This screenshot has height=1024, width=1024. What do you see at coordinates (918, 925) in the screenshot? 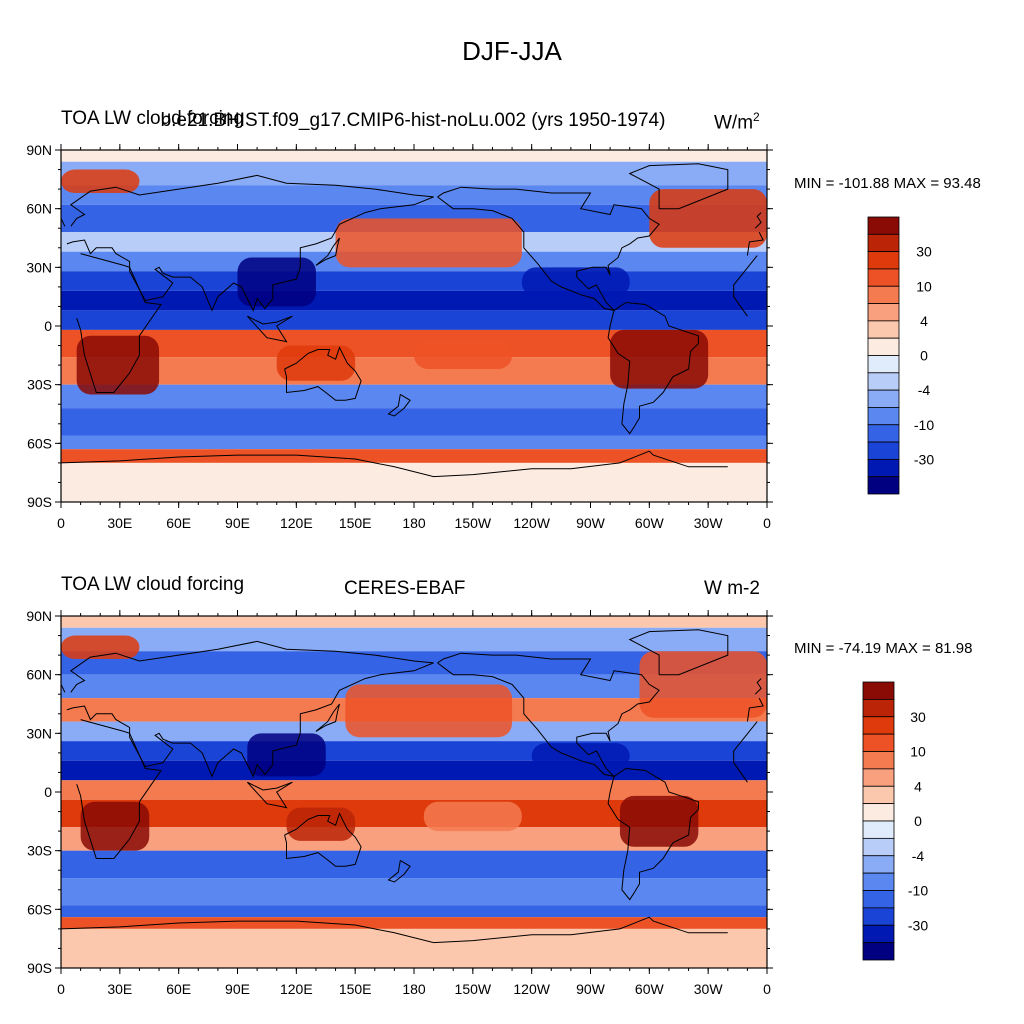
I see `colorbar-label: -30` at bounding box center [918, 925].